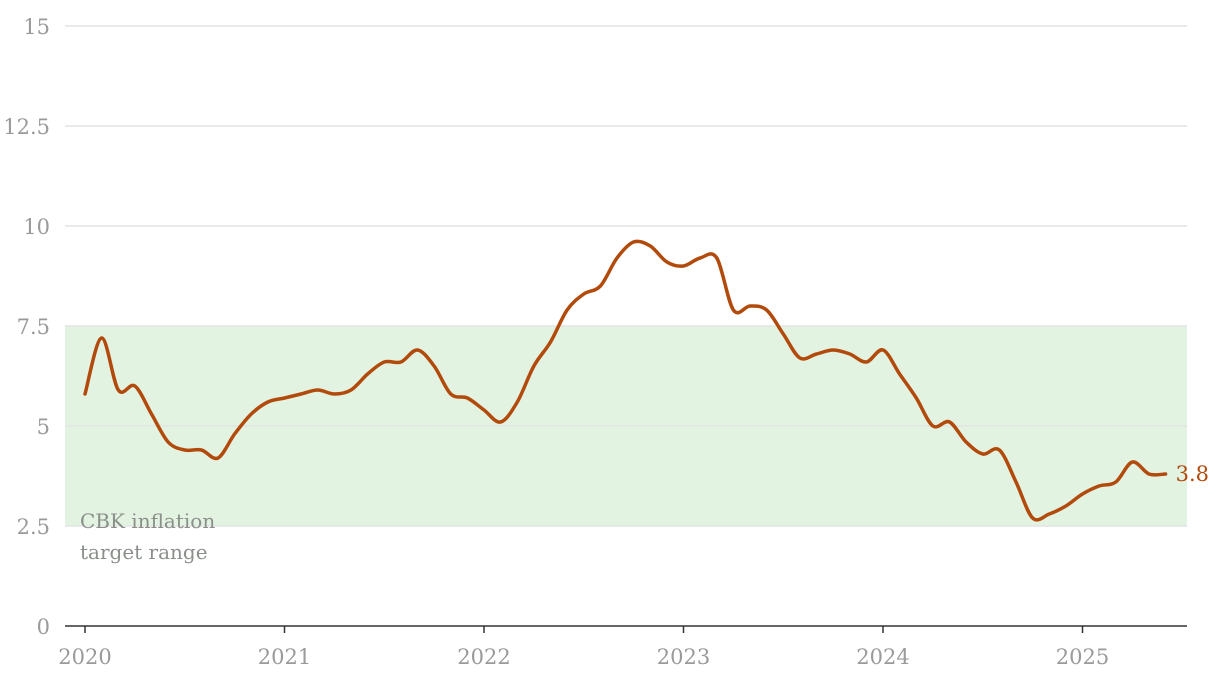 This screenshot has width=1220, height=680. What do you see at coordinates (26, 127) in the screenshot?
I see `y-tick-label: 12.5` at bounding box center [26, 127].